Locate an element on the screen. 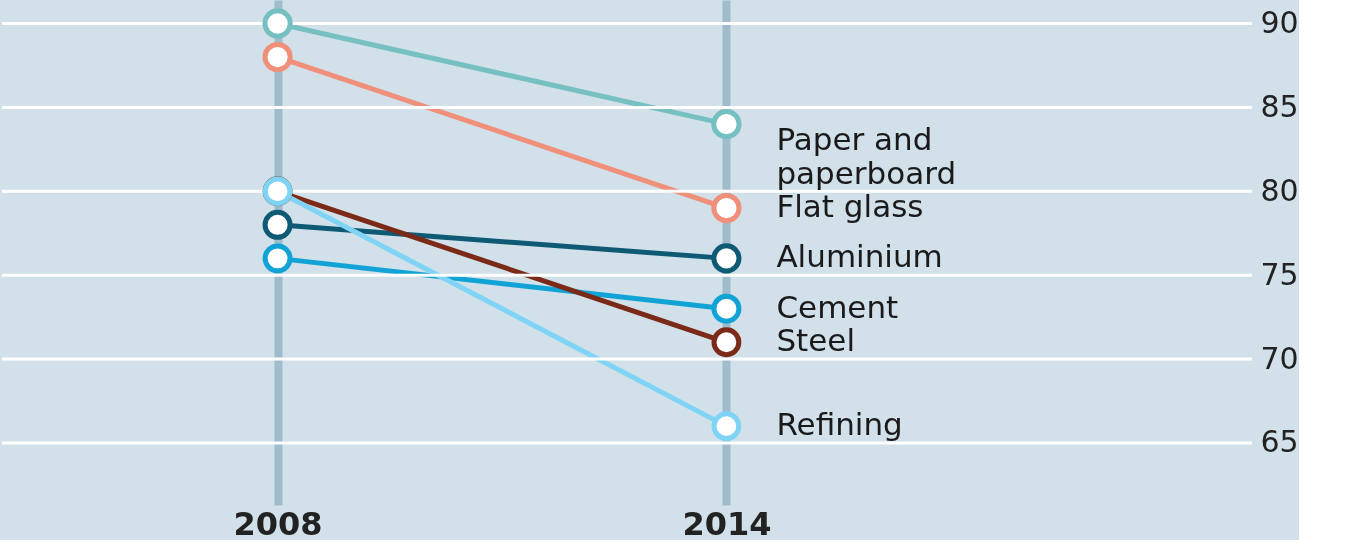  series-label: Paper and paperboard is located at coordinates (866, 156).